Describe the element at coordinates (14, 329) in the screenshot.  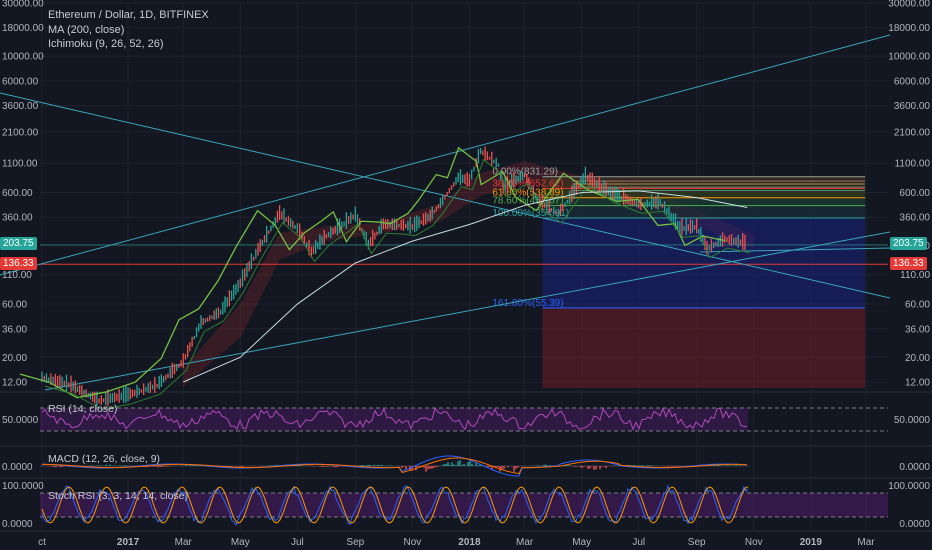
I see `y-tick-left: 36.00` at that location.